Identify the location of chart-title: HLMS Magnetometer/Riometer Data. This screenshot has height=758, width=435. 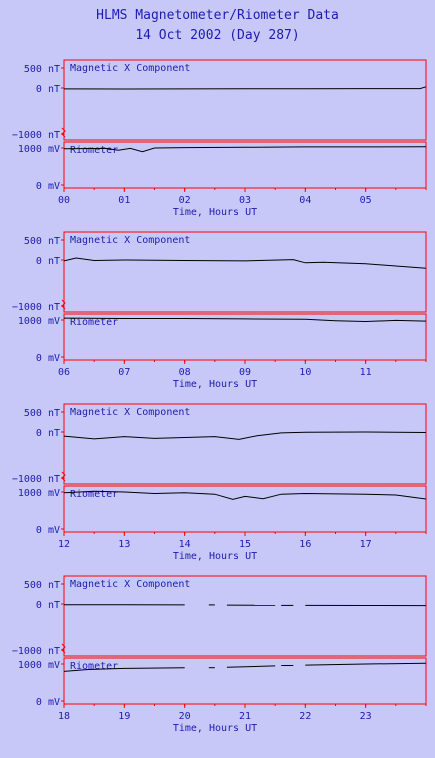
(217, 15).